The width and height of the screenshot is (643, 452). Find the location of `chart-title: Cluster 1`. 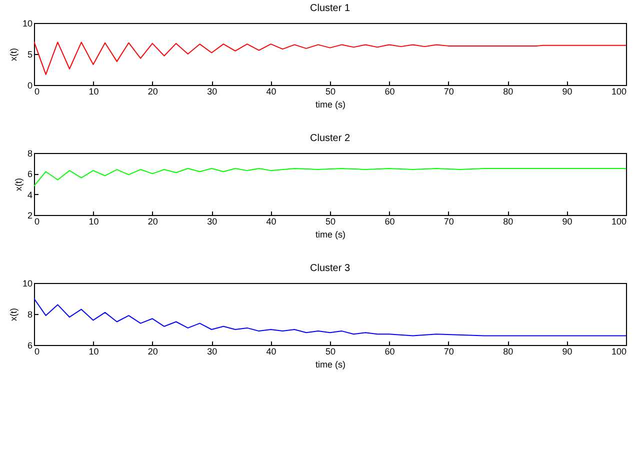

chart-title: Cluster 1 is located at coordinates (330, 8).